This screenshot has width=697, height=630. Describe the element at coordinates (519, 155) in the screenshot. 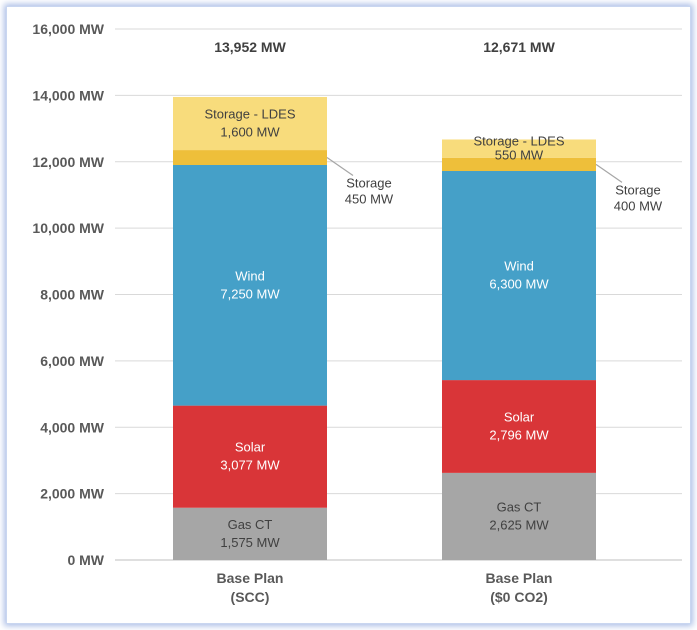

I see `segment-data-label: 550 MW` at that location.